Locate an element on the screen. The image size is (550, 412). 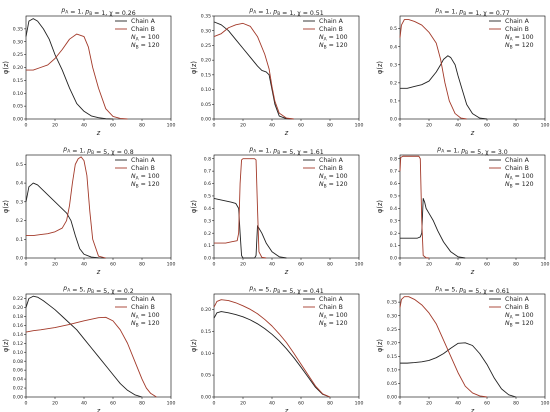
y-tick-label: 0.25 is located at coordinates (18, 55).